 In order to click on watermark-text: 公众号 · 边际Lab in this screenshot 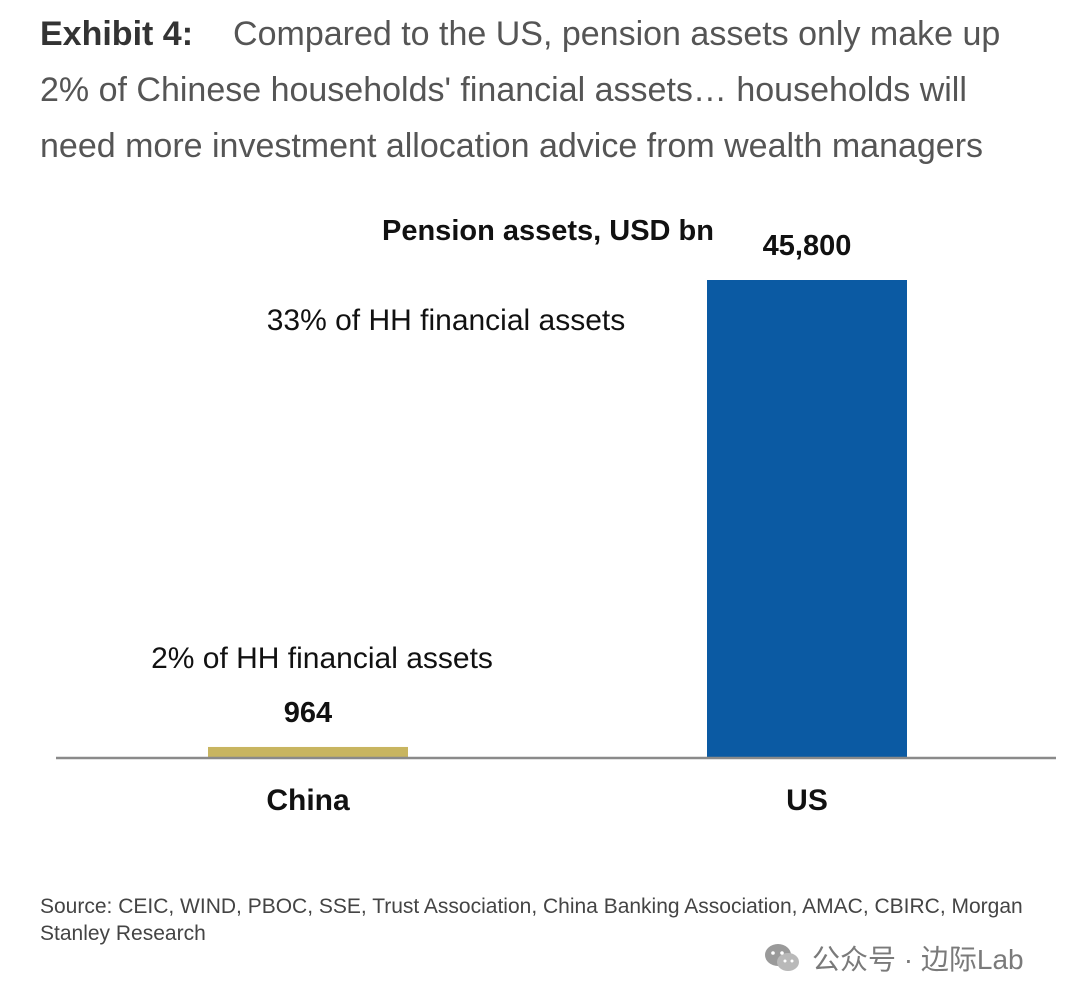, I will do `click(918, 959)`.